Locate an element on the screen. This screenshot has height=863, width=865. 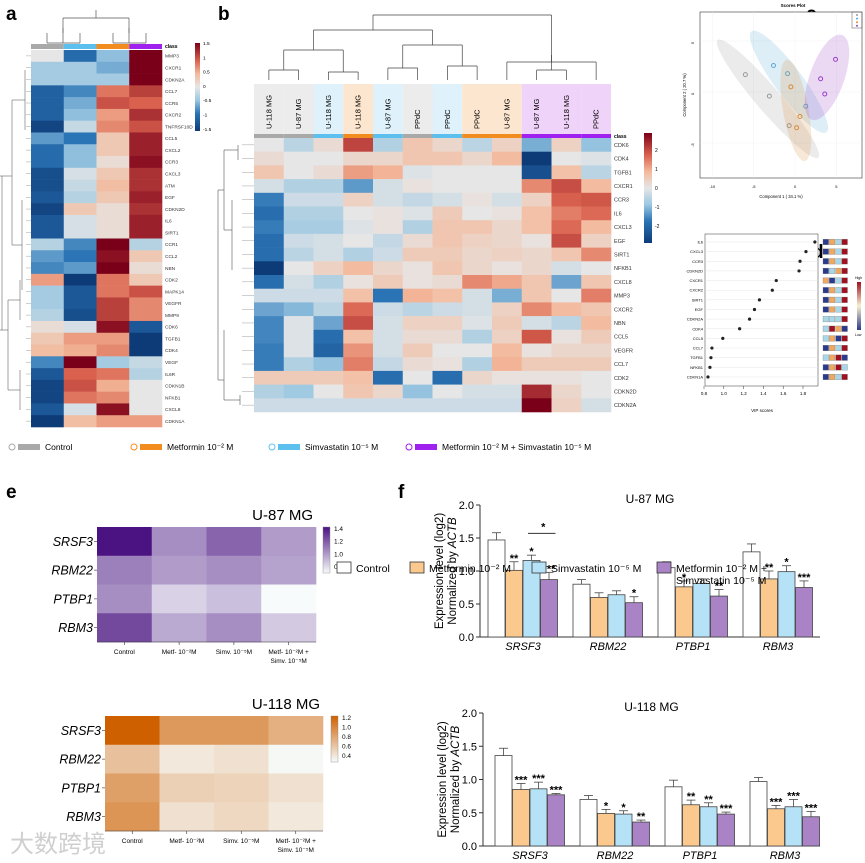
row-label: VEGF is located at coordinates (171, 363).